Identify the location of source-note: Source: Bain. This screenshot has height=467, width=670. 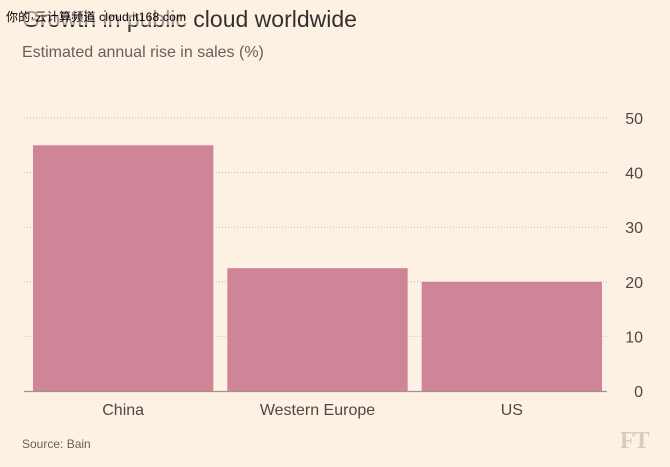
(56, 444).